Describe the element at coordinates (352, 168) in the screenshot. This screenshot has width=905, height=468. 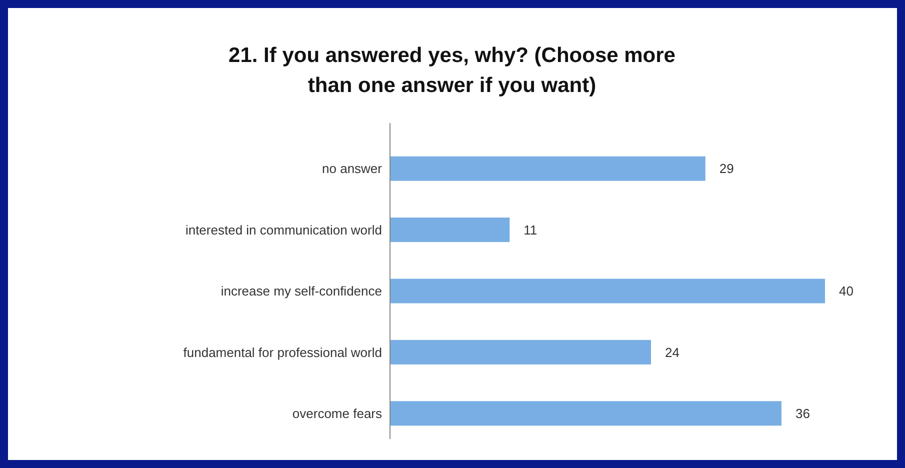
I see `y-tick-label: no answer` at that location.